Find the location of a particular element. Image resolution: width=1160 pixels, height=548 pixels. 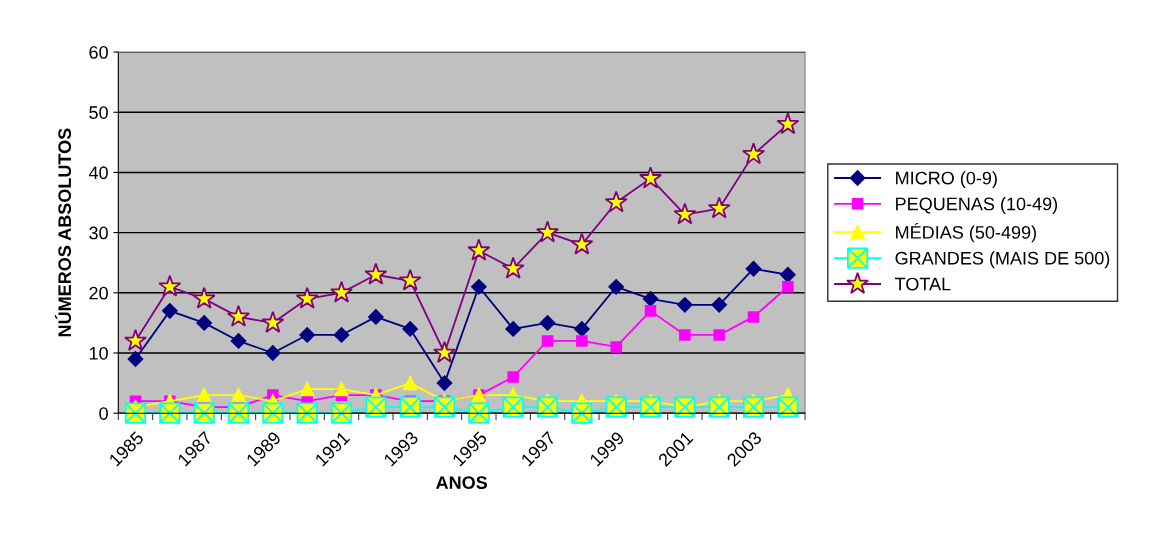

y-tick-label: 30 is located at coordinates (98, 233).